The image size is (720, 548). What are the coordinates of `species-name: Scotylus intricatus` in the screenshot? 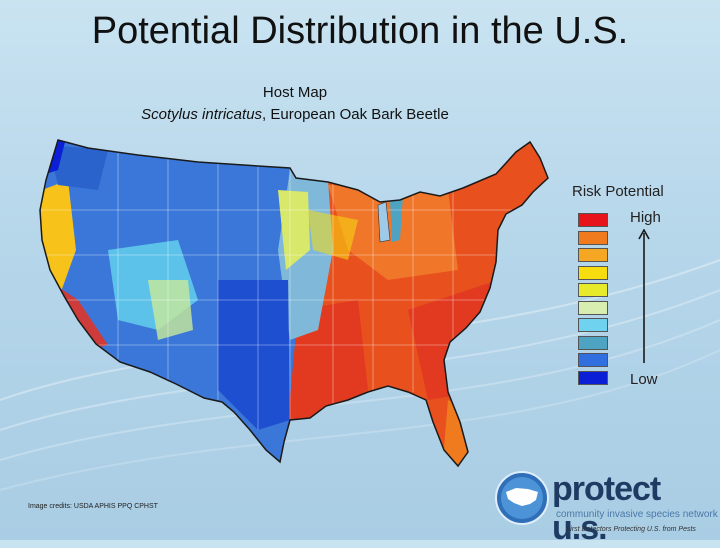 It's located at (202, 114).